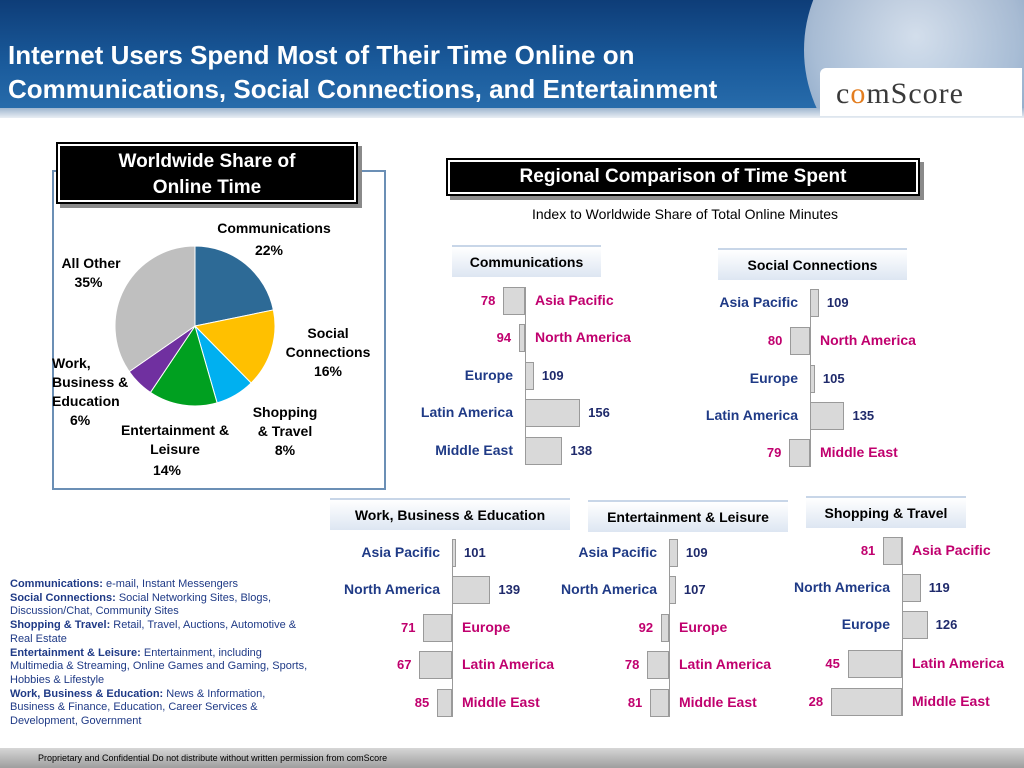 The height and width of the screenshot is (768, 1024). I want to click on entertainment-leisure-baseline, so click(669, 628).